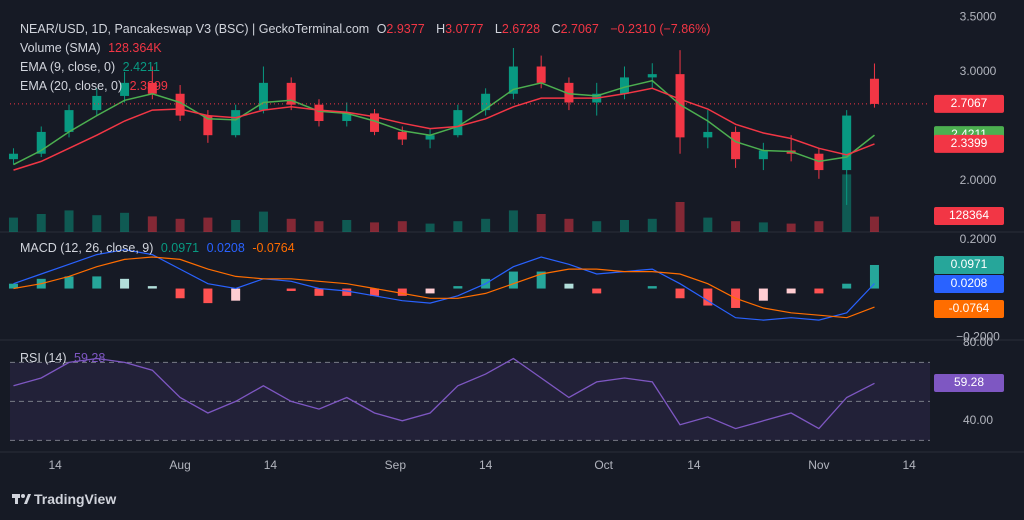 The image size is (1024, 520). What do you see at coordinates (60, 48) in the screenshot?
I see `legend-name: Volume (SMA)` at bounding box center [60, 48].